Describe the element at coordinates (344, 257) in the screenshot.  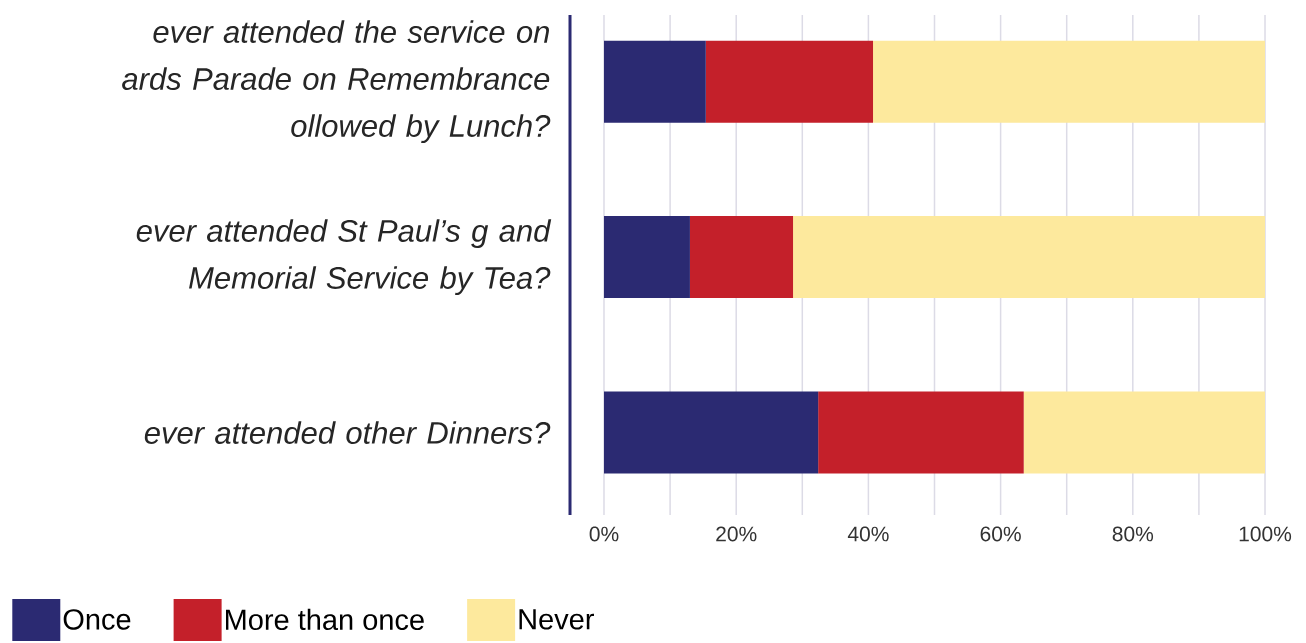
I see `y-tick-label: ever attended St Paul’s g and Memorial Service by Tea?` at that location.